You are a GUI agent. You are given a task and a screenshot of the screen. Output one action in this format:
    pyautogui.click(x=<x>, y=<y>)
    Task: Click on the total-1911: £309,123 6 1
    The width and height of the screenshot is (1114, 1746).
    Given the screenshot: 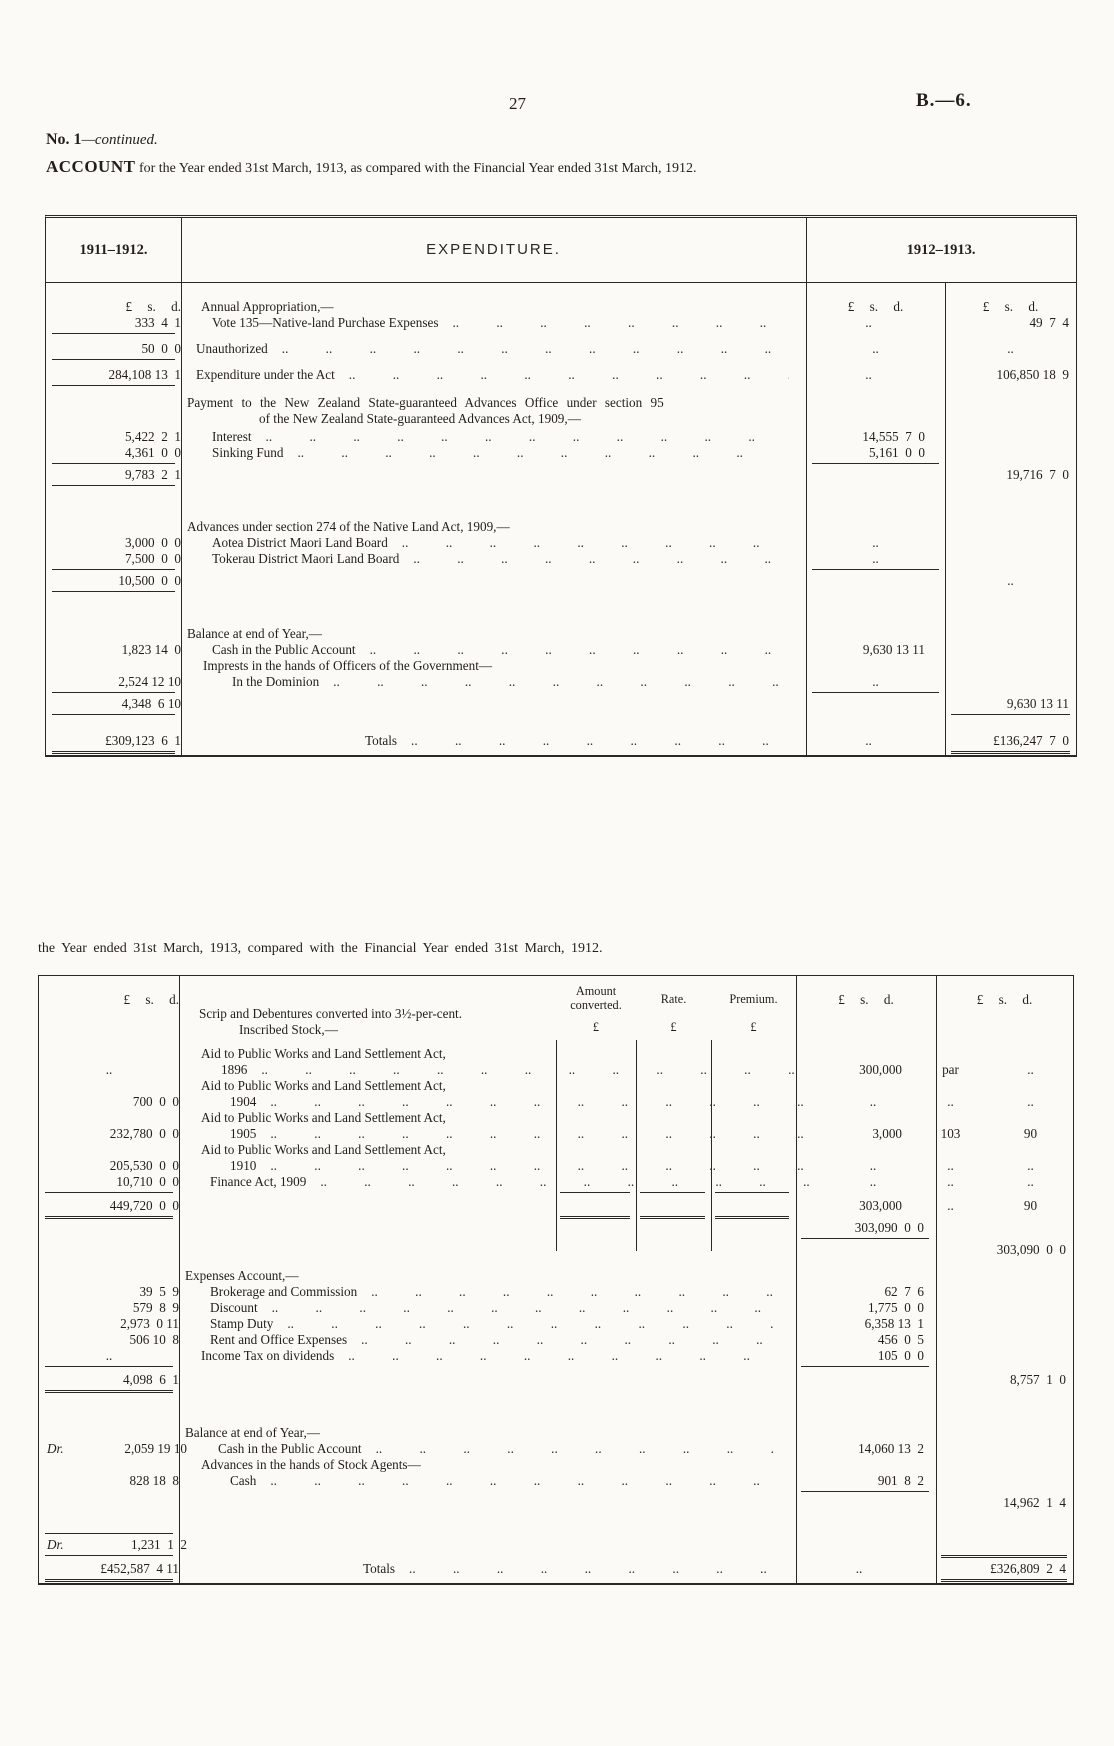 What is the action you would take?
    pyautogui.click(x=143, y=741)
    